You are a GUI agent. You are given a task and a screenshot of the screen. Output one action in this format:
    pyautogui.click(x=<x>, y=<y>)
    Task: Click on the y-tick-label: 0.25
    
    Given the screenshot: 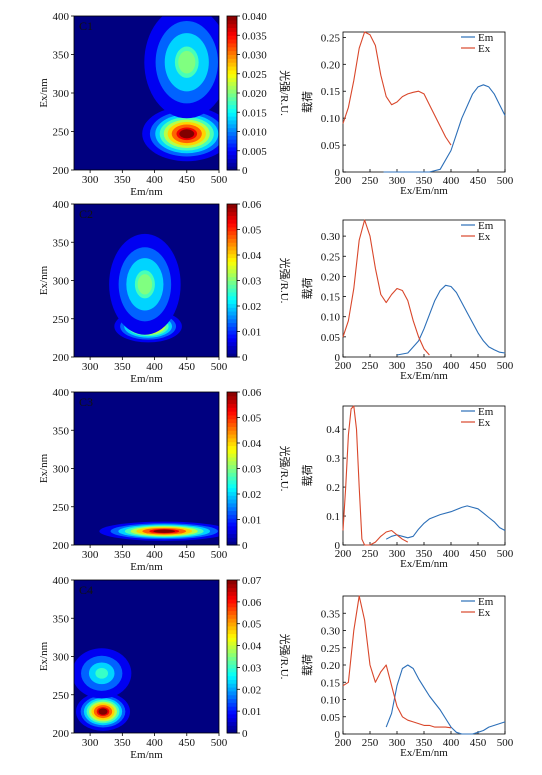 What is the action you would take?
    pyautogui.click(x=331, y=38)
    